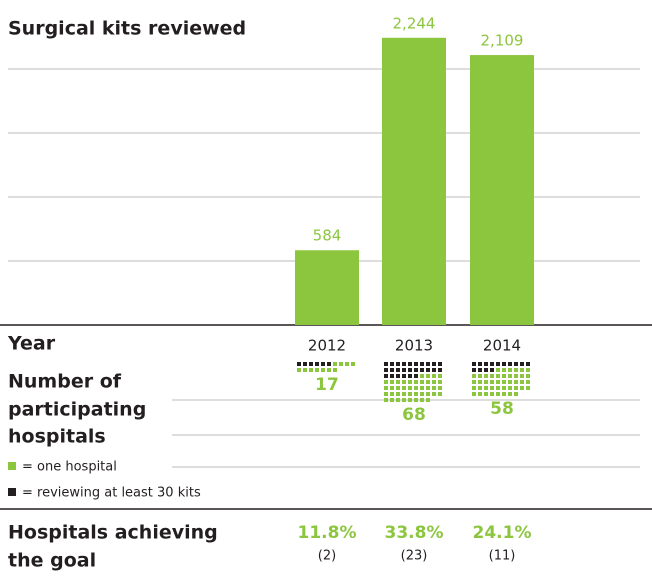 Image resolution: width=652 pixels, height=579 pixels. Describe the element at coordinates (65, 382) in the screenshot. I see `hospitals-title: Number of` at that location.